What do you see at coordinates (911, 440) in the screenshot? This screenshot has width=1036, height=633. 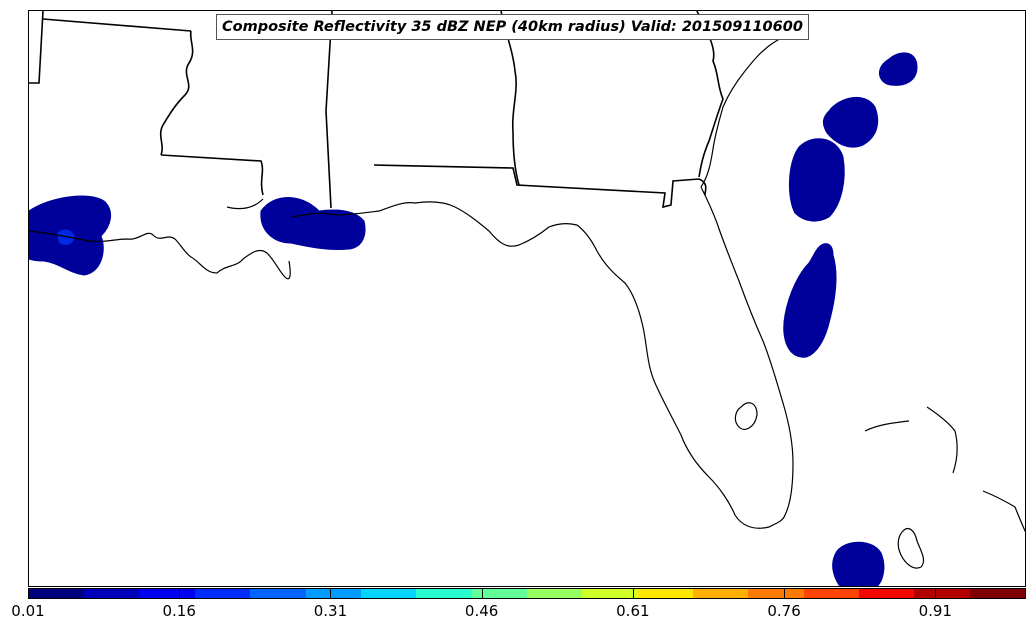 I see `bahamas-abaco` at bounding box center [911, 440].